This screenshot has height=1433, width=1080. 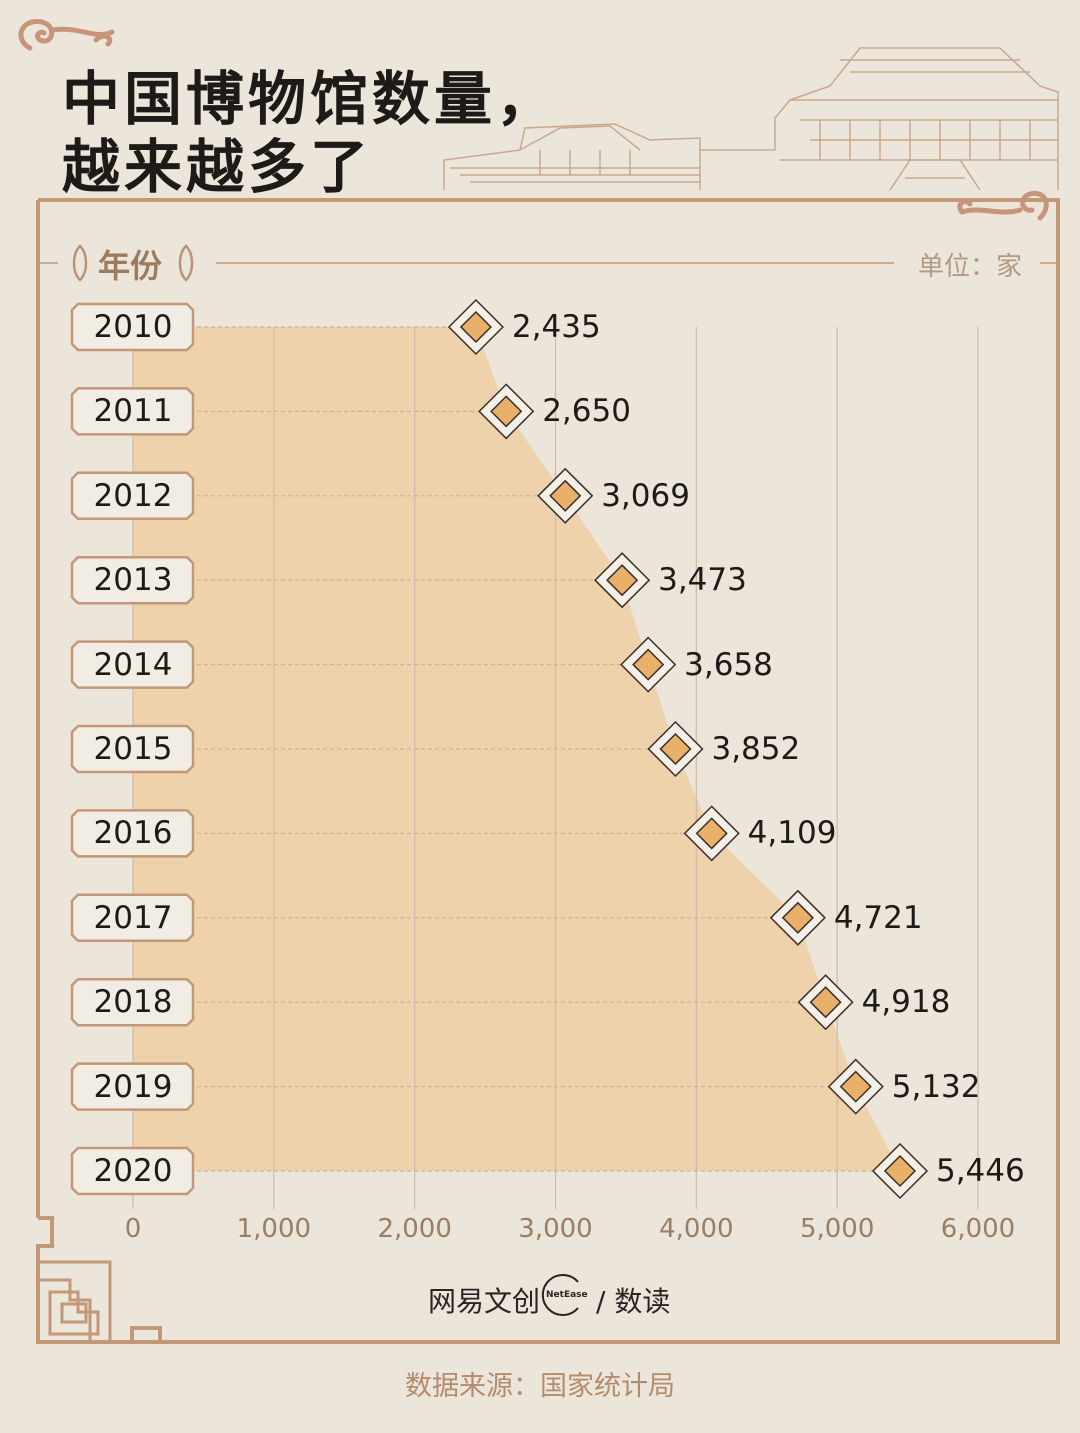 What do you see at coordinates (133, 1229) in the screenshot?
I see `x-tick-label: 0` at bounding box center [133, 1229].